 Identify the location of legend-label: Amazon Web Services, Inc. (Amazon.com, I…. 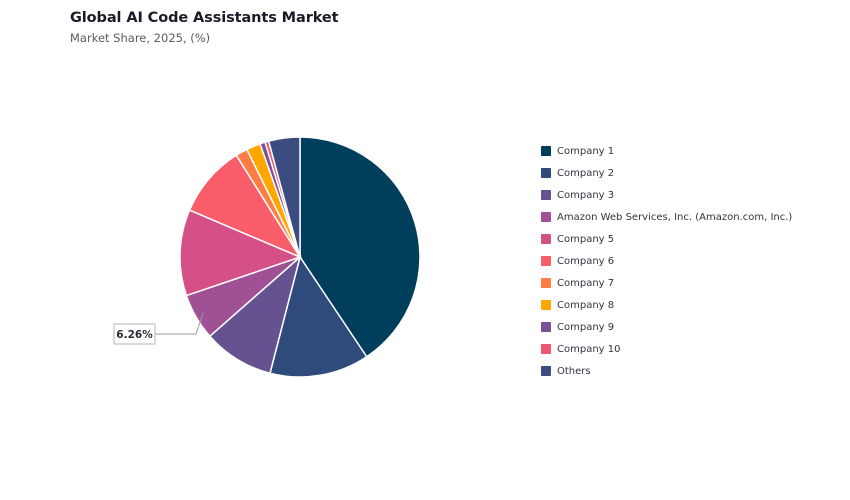
(675, 217).